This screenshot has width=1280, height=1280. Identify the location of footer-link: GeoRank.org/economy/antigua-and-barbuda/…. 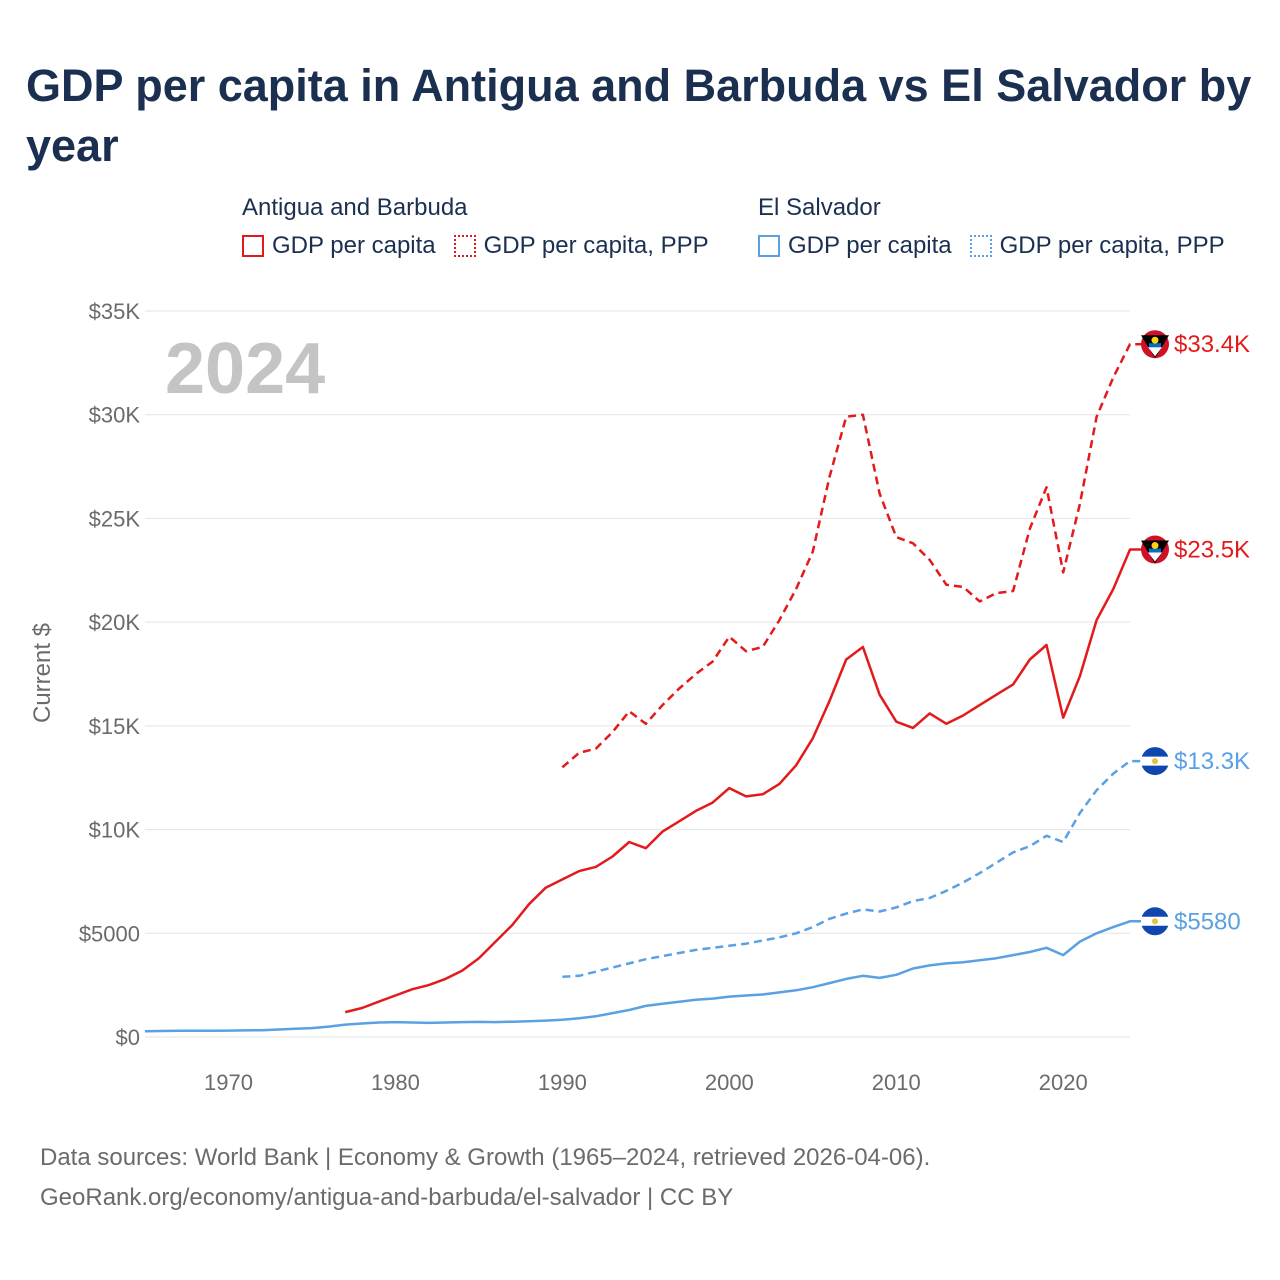
(387, 1197).